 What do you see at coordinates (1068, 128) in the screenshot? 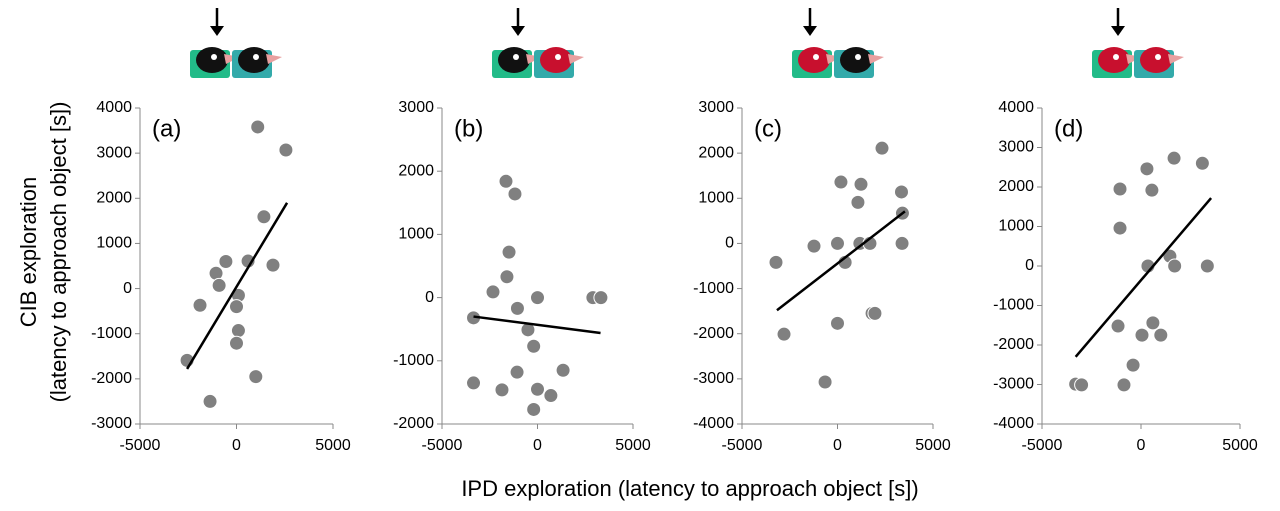
I see `panel-label: (d)` at bounding box center [1068, 128].